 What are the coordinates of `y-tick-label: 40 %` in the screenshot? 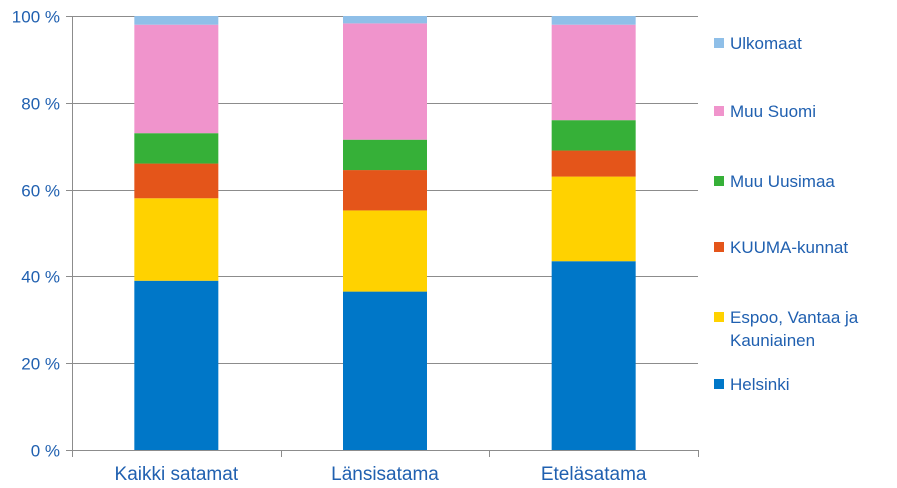 It's located at (40, 277).